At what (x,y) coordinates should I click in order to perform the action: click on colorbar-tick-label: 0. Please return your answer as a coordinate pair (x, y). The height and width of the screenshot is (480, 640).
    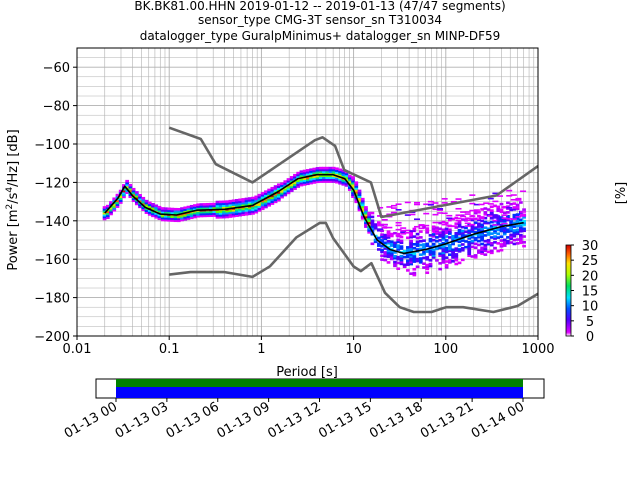
    Looking at the image, I should click on (590, 337).